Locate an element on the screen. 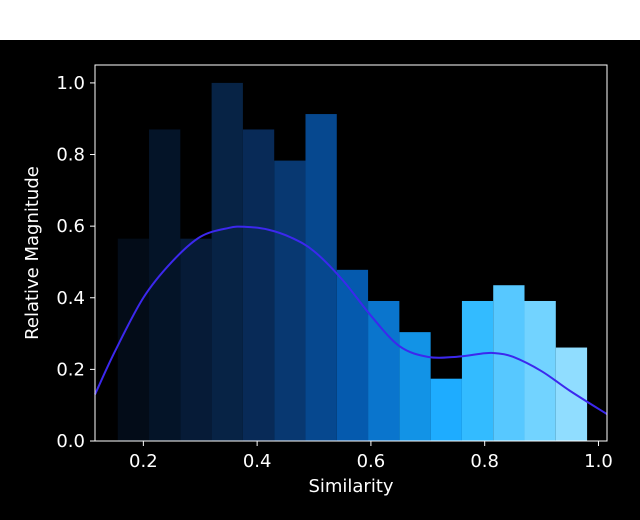 This screenshot has height=520, width=640. top-white-band is located at coordinates (320, 20).